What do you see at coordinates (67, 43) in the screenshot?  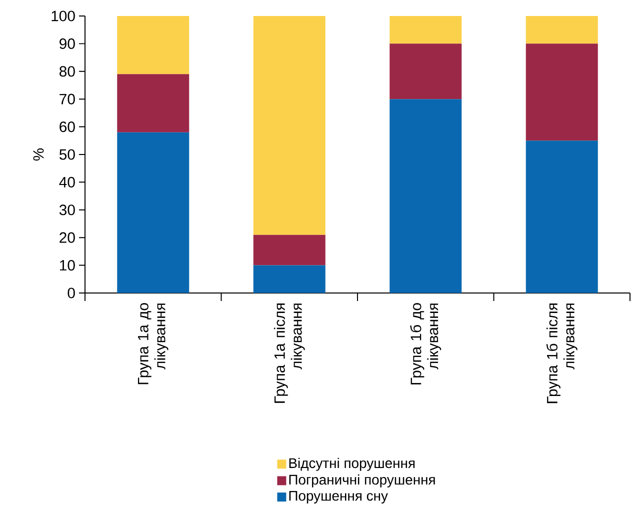 I see `y-tick-label: 90` at bounding box center [67, 43].